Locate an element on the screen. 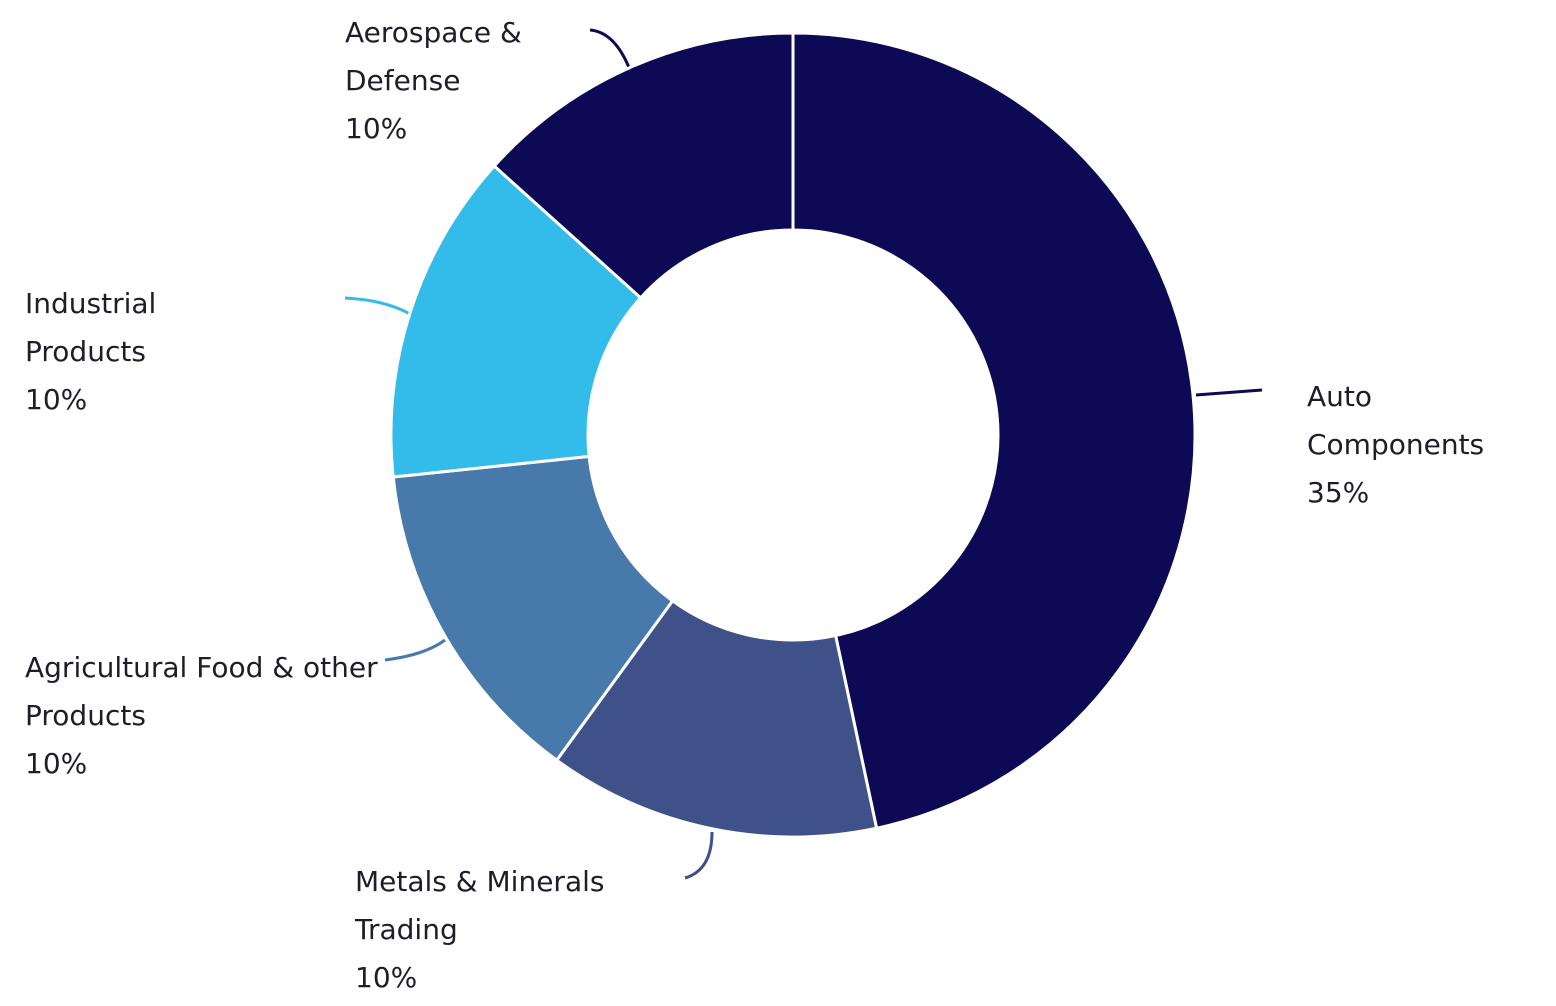 The image size is (1556, 1006). label-name: Industrial Products is located at coordinates (91, 327).